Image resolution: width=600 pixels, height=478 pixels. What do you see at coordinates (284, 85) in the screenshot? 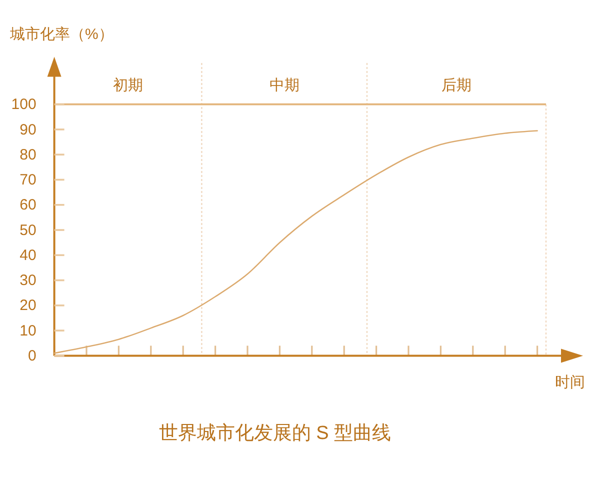
I see `annotation: 中期` at bounding box center [284, 85].